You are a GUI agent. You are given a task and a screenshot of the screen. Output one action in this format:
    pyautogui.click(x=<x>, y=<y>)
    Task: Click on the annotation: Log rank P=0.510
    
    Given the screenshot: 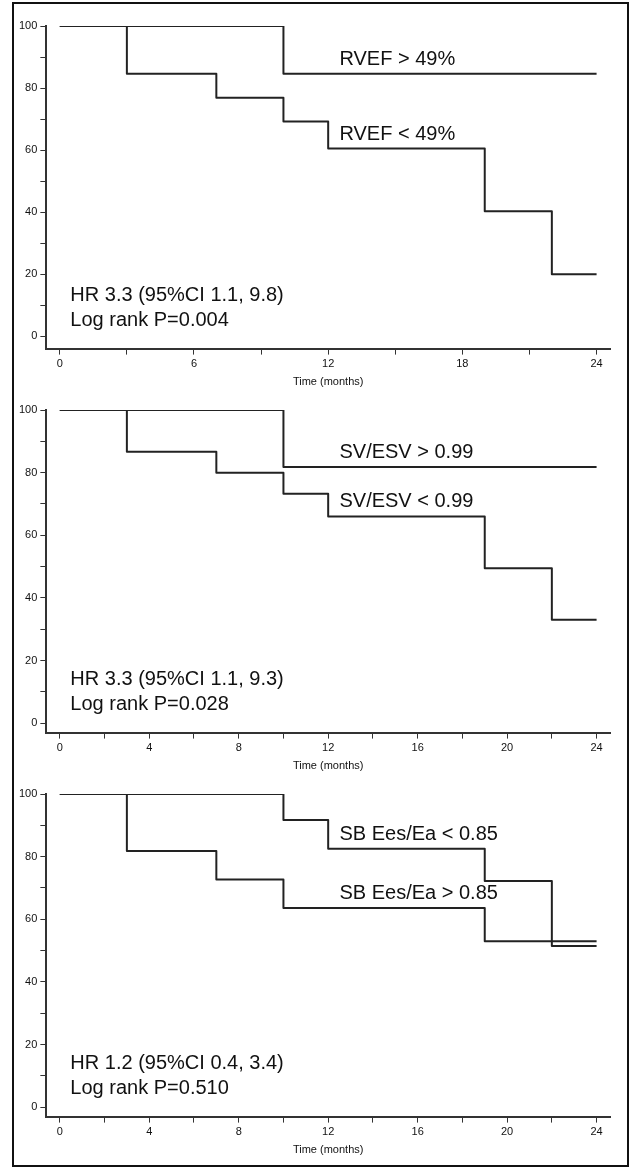 What is the action you would take?
    pyautogui.click(x=149, y=1086)
    